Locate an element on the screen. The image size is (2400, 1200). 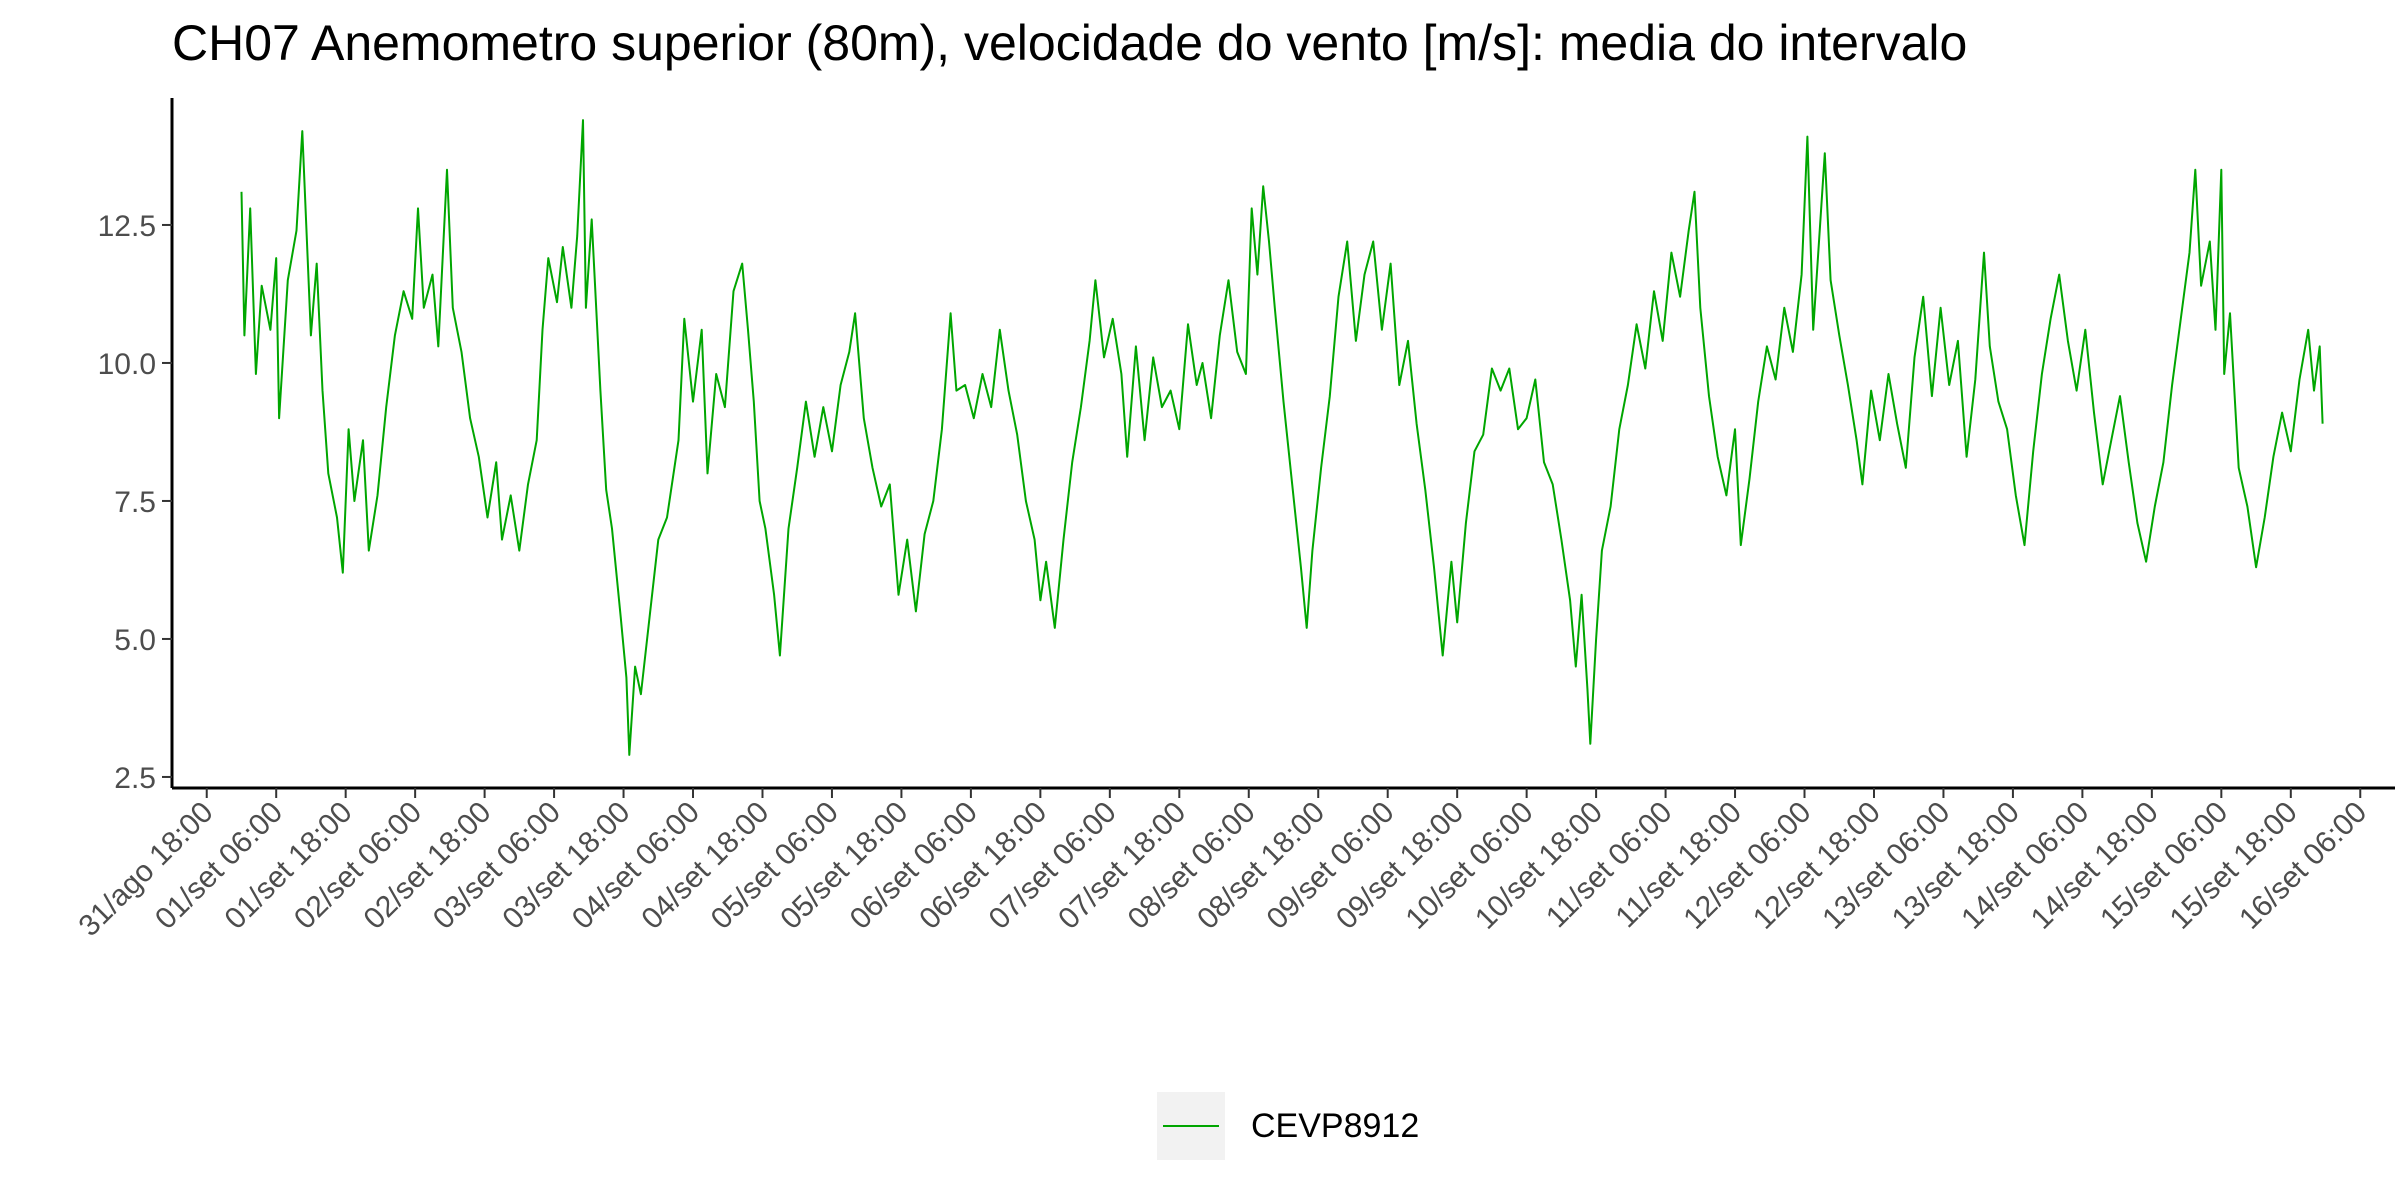
y-tick-label: 5.0 is located at coordinates (135, 640).